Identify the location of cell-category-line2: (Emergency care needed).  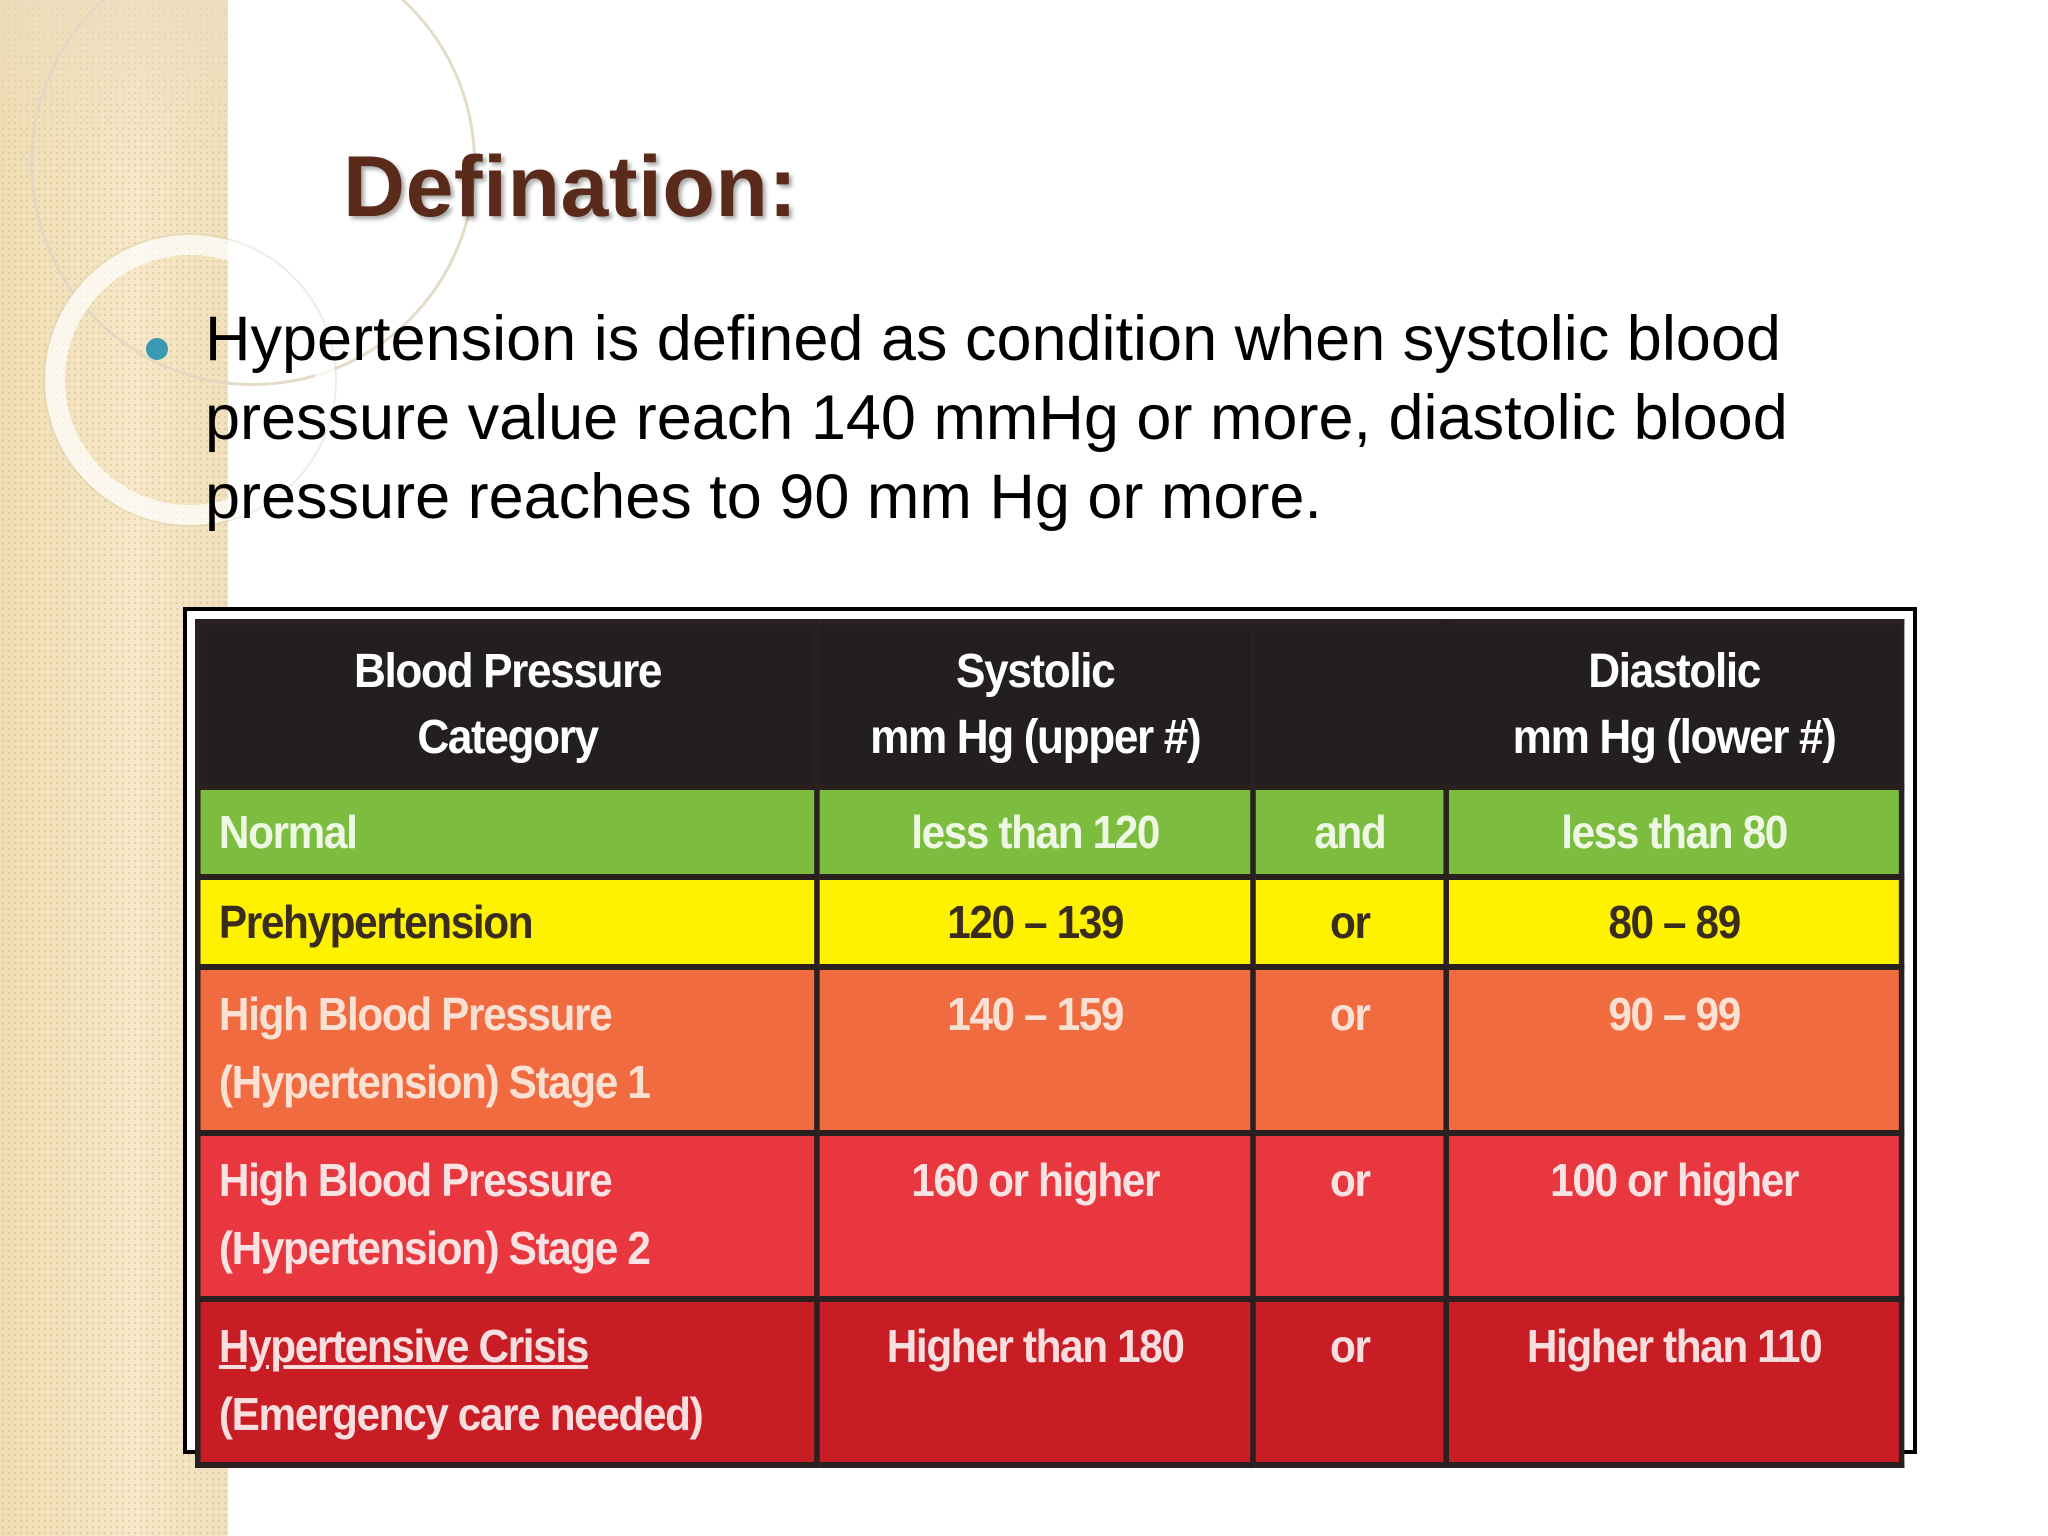
(461, 1414).